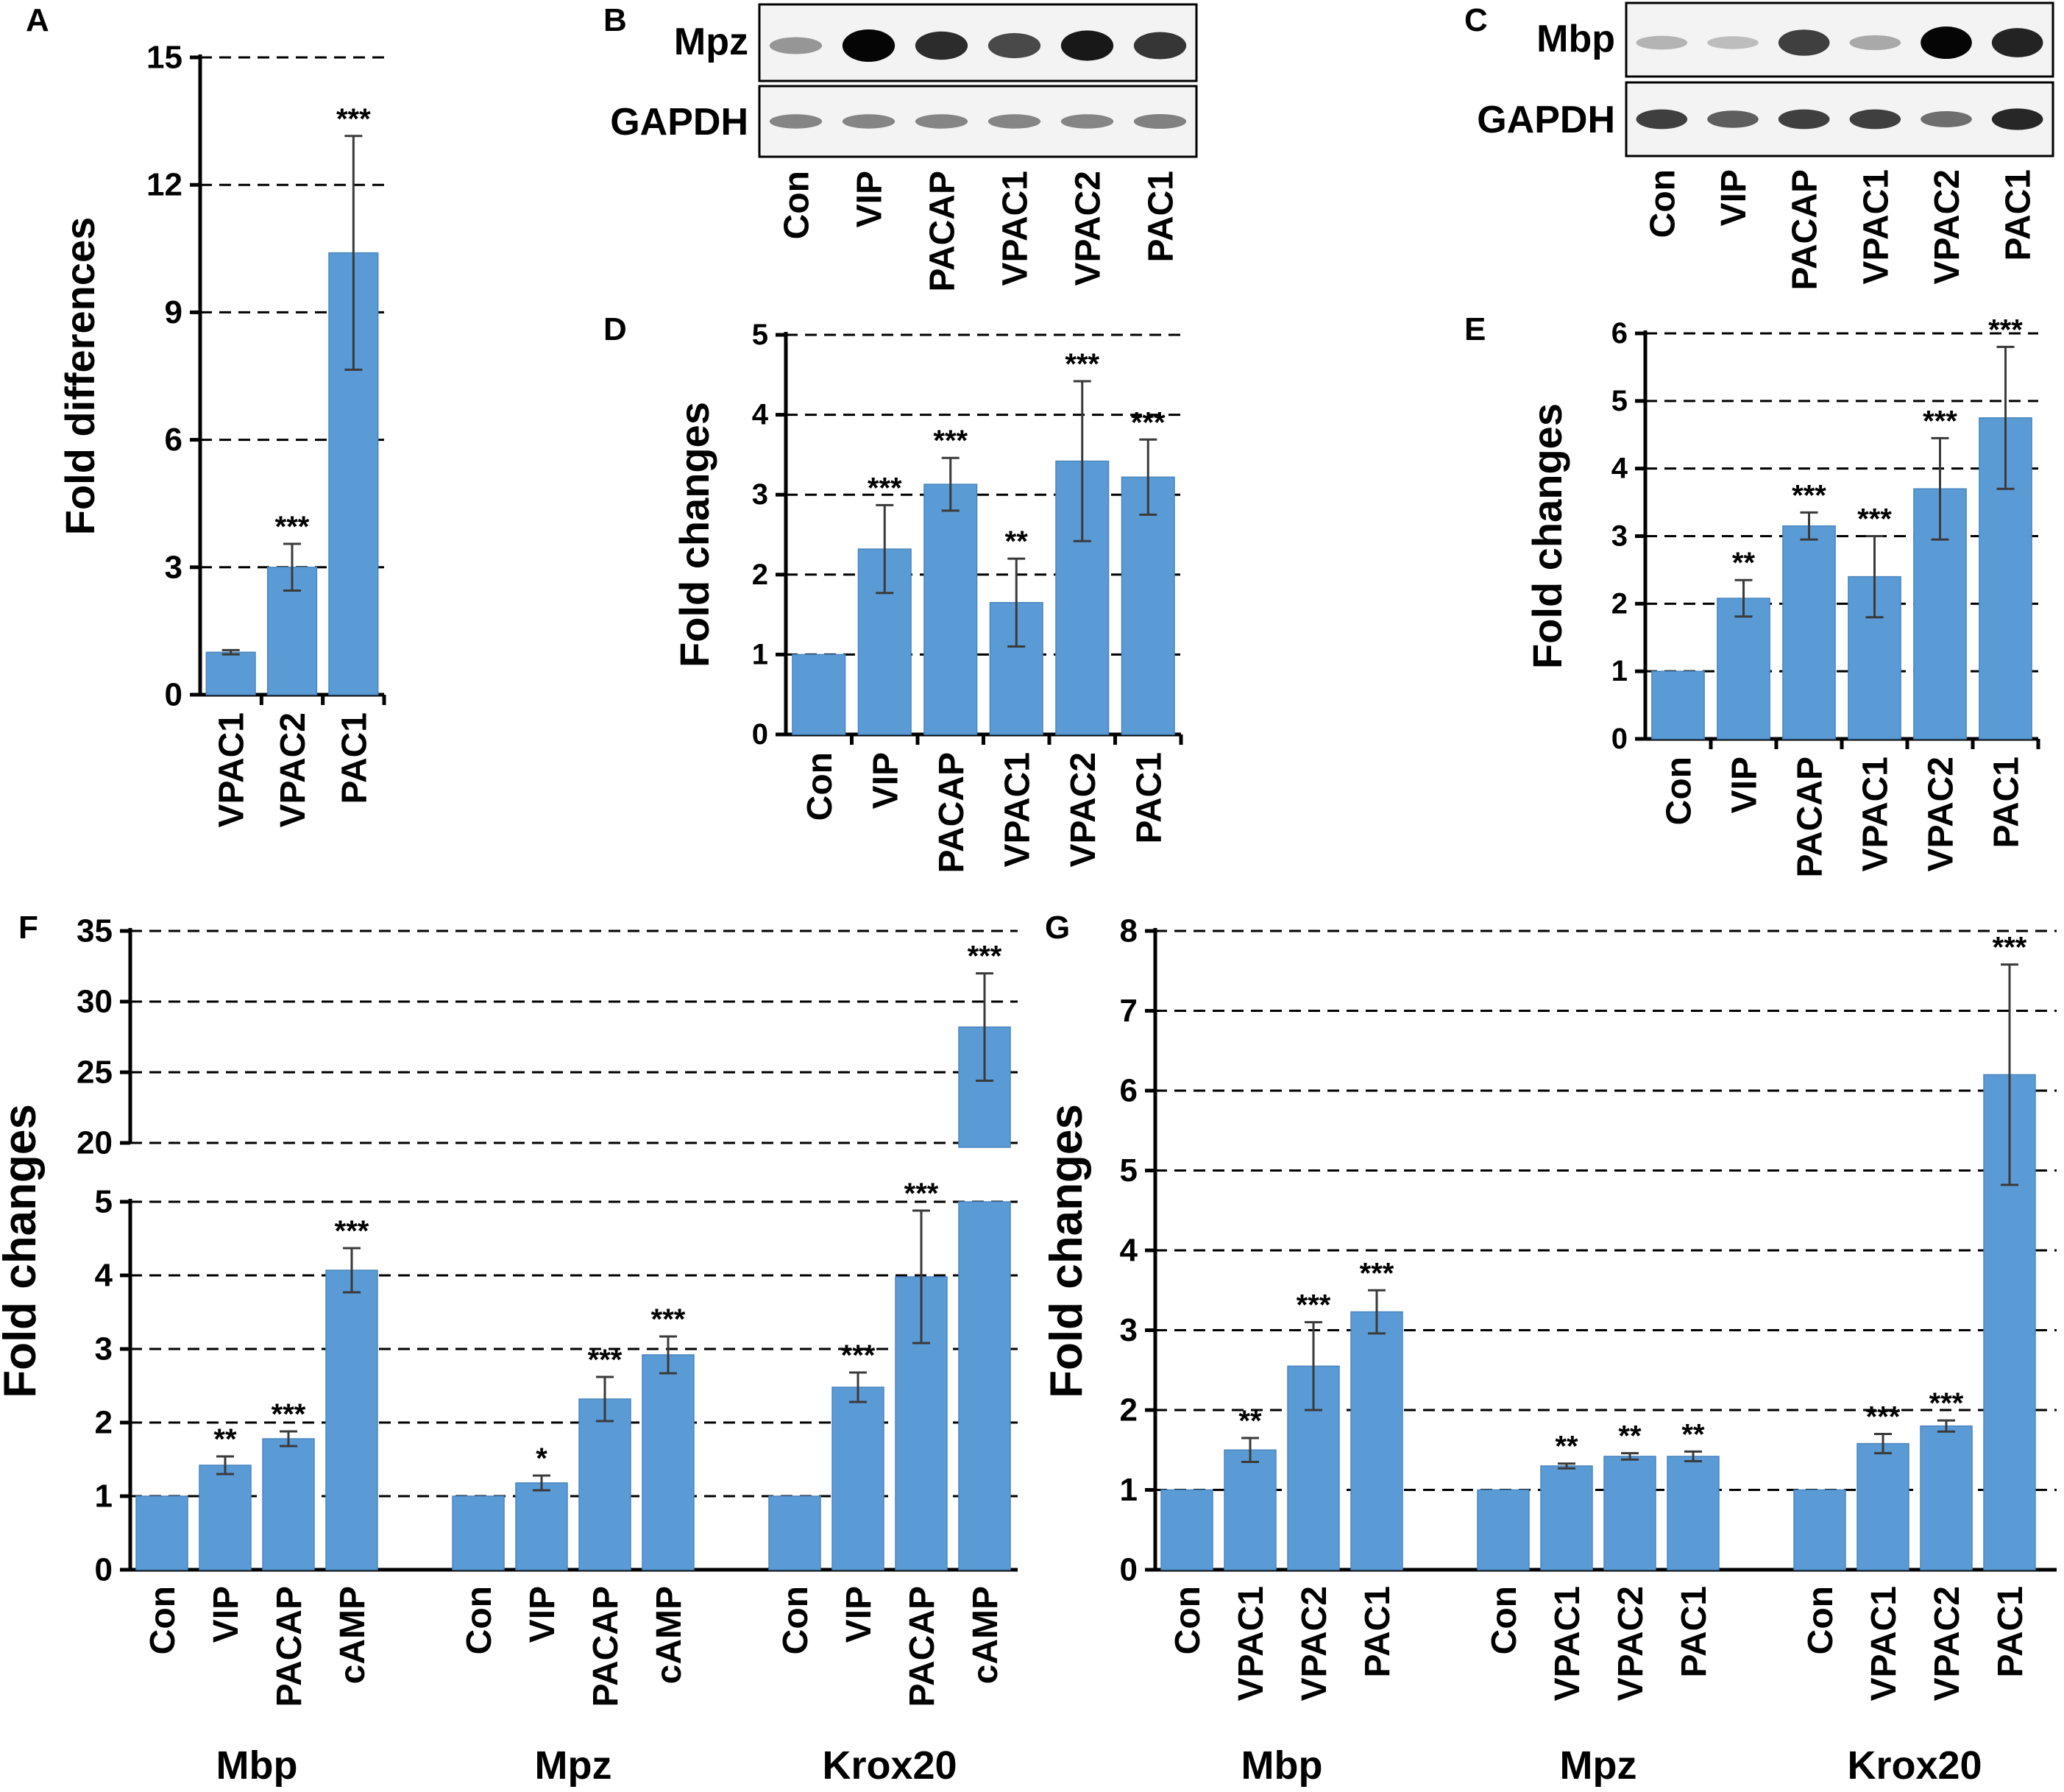 The image size is (2064, 1792). What do you see at coordinates (797, 205) in the screenshot?
I see `blot-b-lane-label: Con` at bounding box center [797, 205].